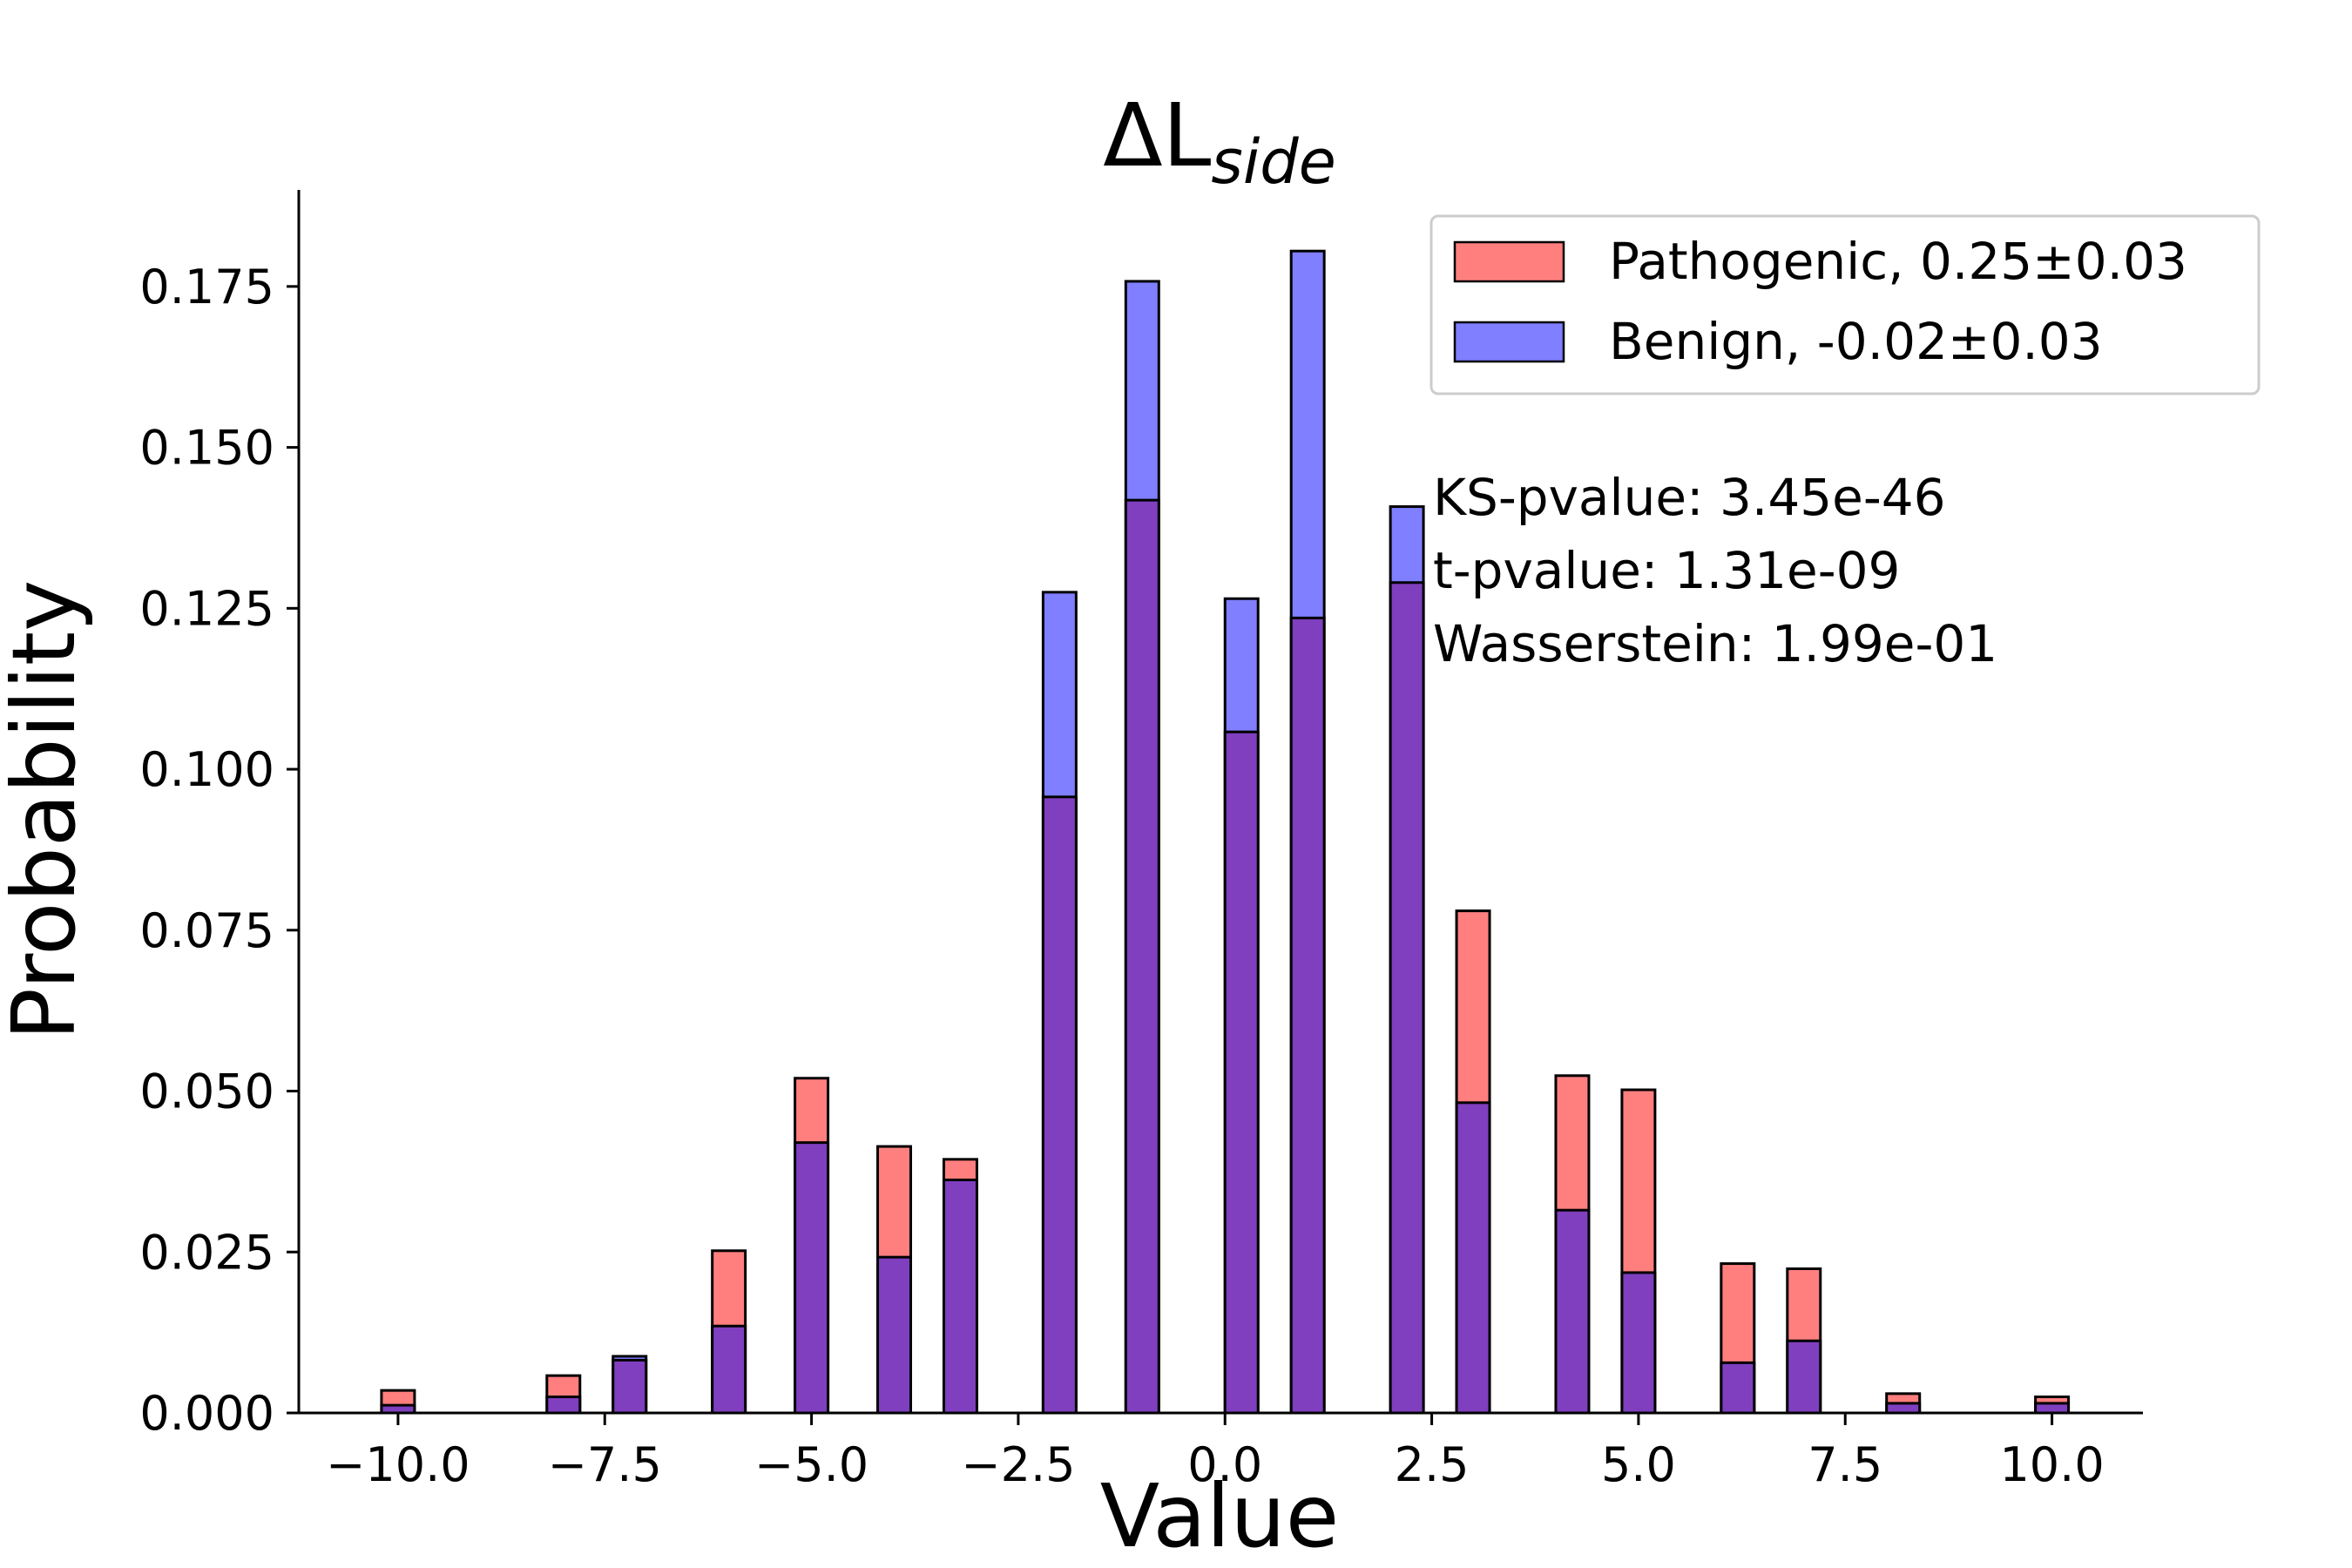  Describe the element at coordinates (206, 448) in the screenshot. I see `y-tick-label: 0.150` at that location.